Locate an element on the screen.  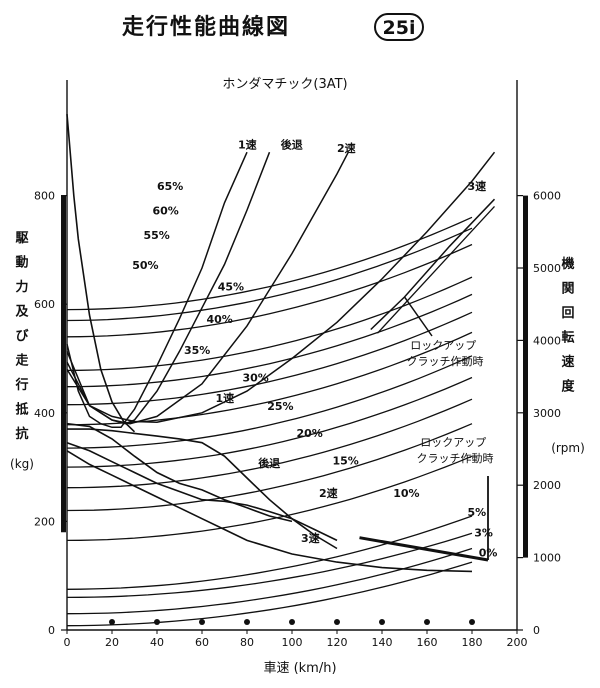
x-tick-label: 200 is located at coordinates (517, 642).